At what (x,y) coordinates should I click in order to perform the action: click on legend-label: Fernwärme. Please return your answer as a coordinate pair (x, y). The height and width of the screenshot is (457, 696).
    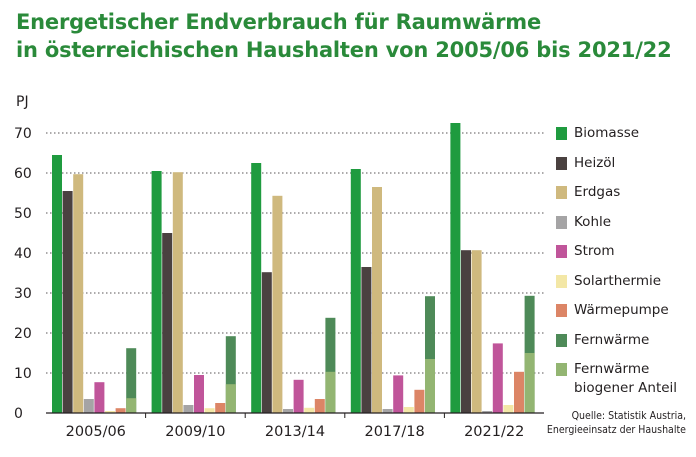
    Looking at the image, I should click on (612, 339).